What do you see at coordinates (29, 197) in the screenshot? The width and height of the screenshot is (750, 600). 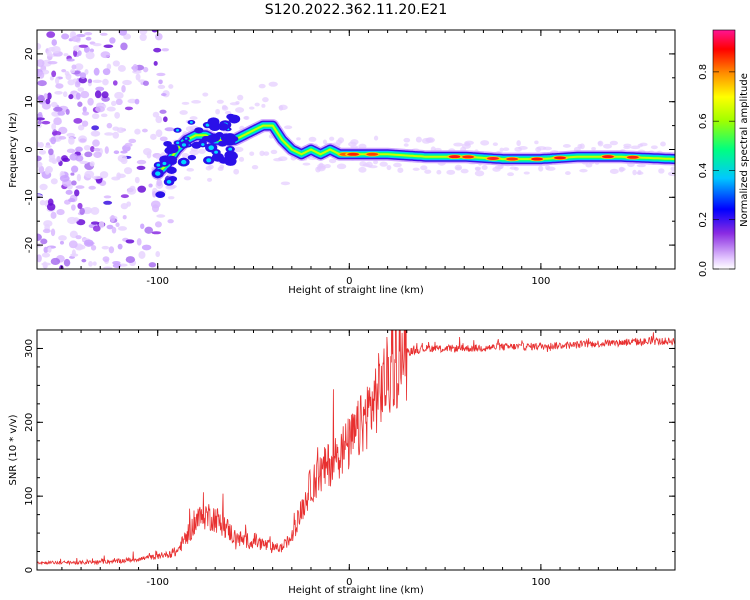 I see `y-tick-label: -10` at bounding box center [29, 197].